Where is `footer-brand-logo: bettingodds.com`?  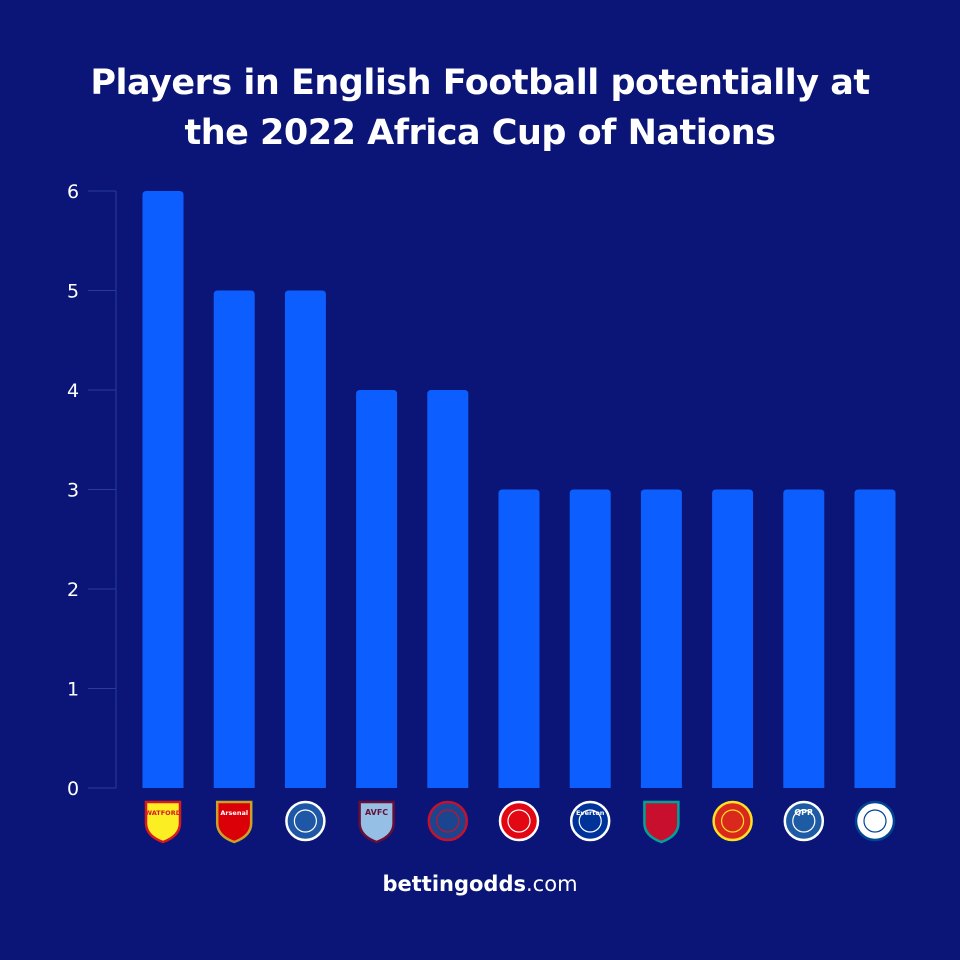
footer-brand-logo: bettingodds.com is located at coordinates (480, 884).